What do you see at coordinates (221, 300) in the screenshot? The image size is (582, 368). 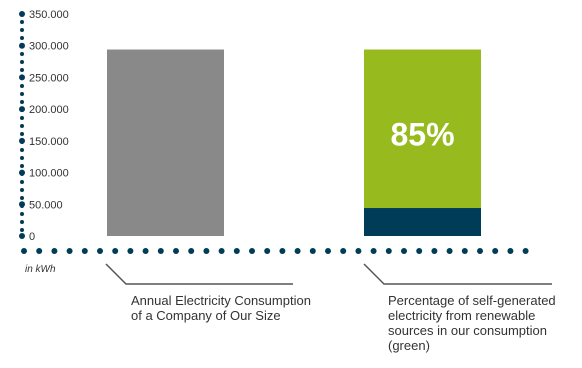 I see `category-label-line: Annual Electricity Consumption` at bounding box center [221, 300].